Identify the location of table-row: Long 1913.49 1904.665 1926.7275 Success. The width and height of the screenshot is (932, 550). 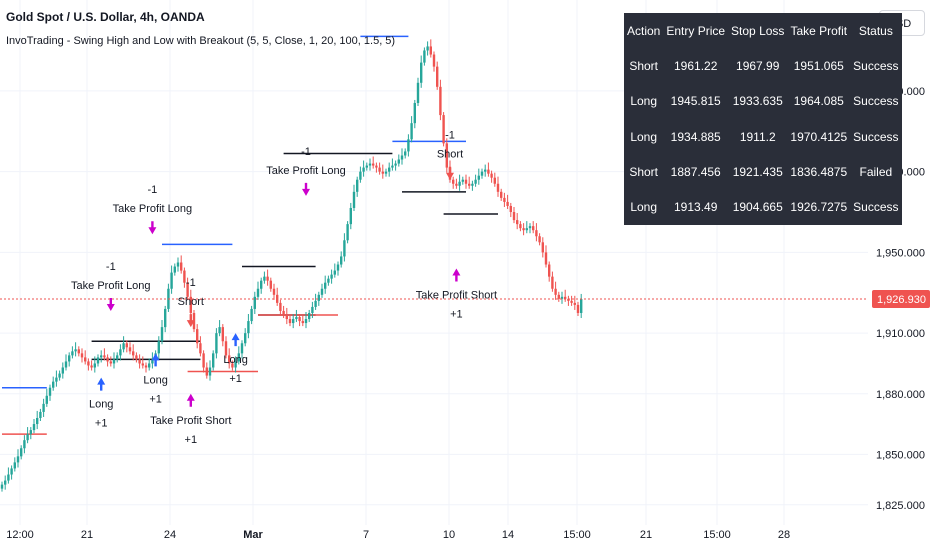
(763, 207).